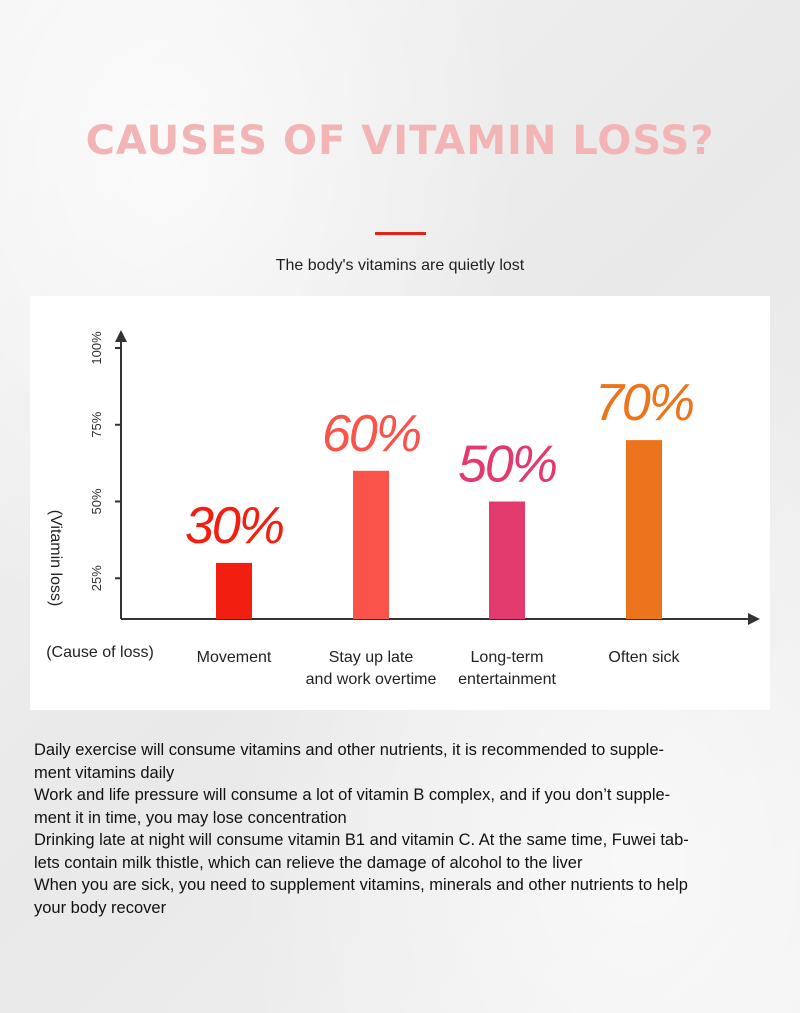  I want to click on category-label: Long-term, so click(507, 657).